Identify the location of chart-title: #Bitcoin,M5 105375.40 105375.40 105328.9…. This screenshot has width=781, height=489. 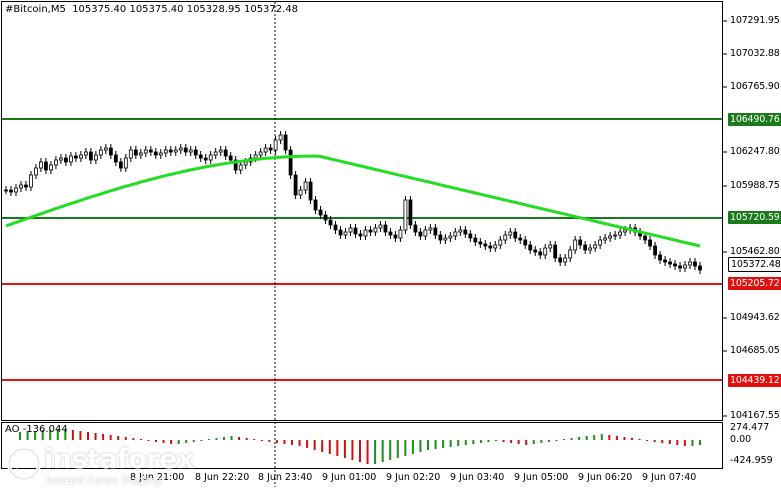
(152, 9).